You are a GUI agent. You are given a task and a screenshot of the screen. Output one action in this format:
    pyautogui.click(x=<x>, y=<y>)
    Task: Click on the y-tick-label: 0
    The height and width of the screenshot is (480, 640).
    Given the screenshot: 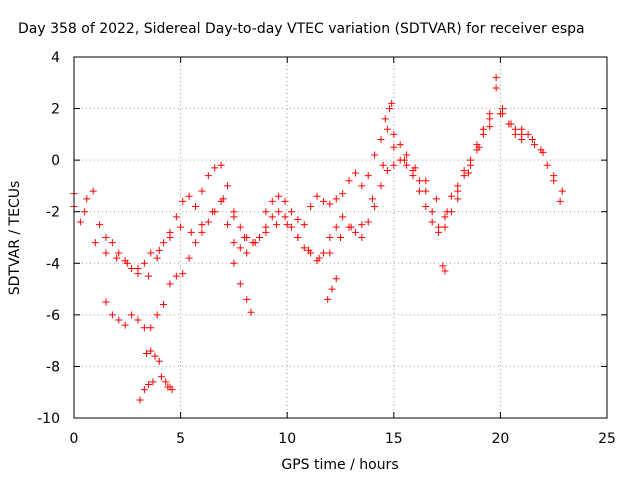 What is the action you would take?
    pyautogui.click(x=55, y=161)
    